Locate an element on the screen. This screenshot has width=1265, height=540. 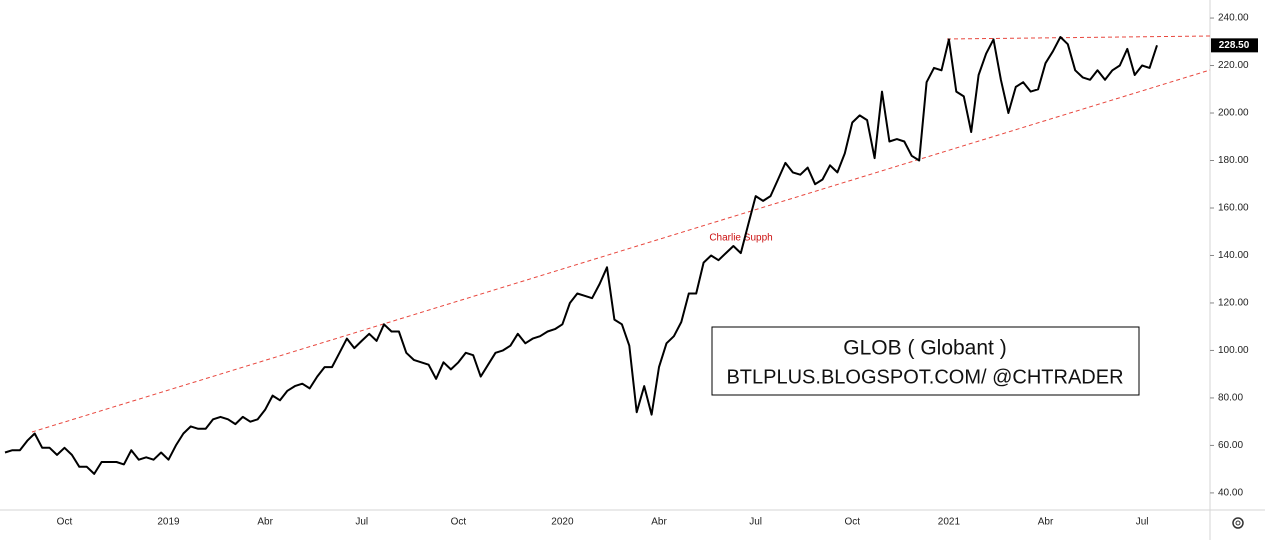
x-tick-label: 2020 is located at coordinates (562, 522).